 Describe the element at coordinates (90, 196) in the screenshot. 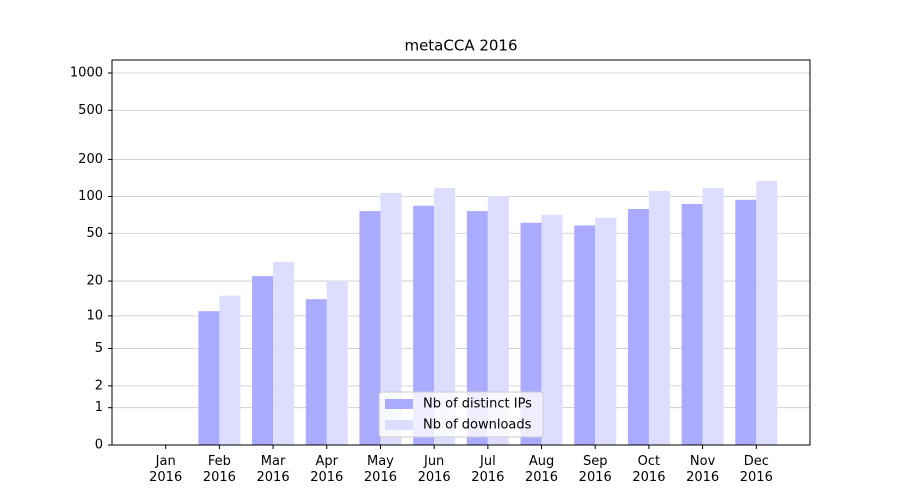

I see `y-tick-label: 100` at that location.